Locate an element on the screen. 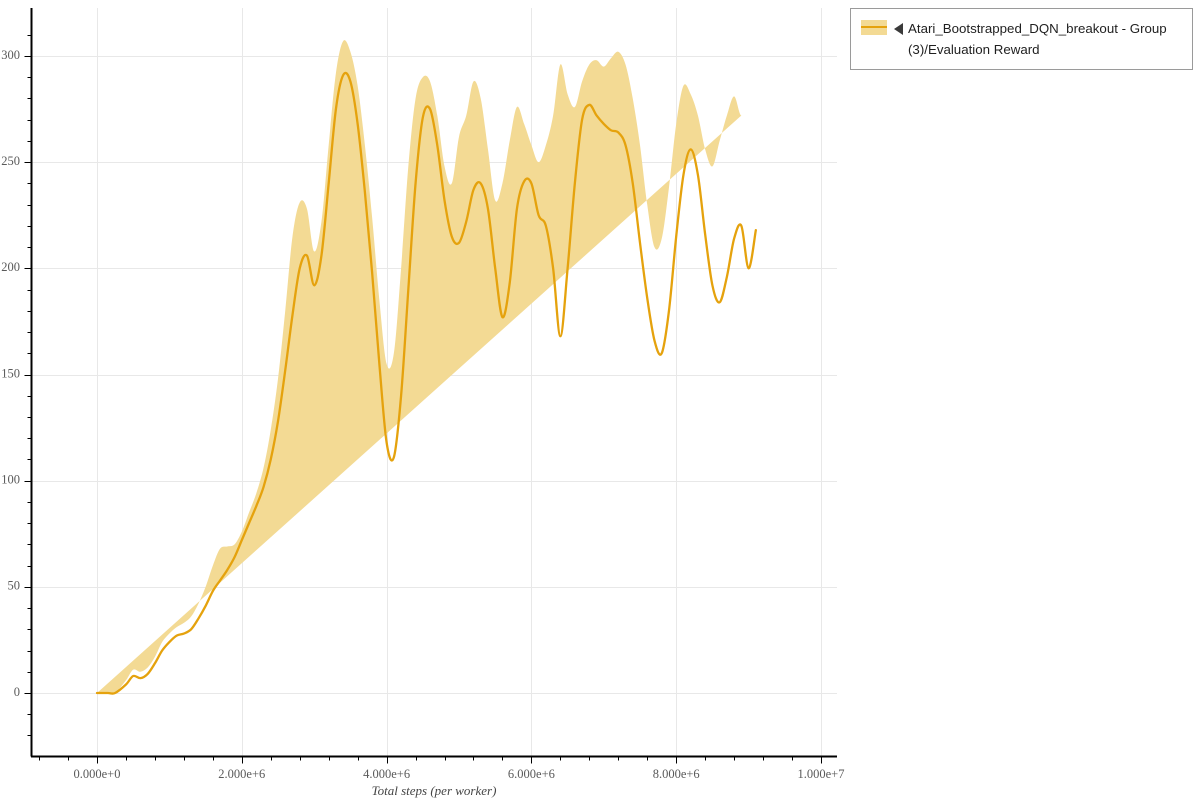 The width and height of the screenshot is (1200, 800). x-tick-label: 0.000e+0 is located at coordinates (97, 774).